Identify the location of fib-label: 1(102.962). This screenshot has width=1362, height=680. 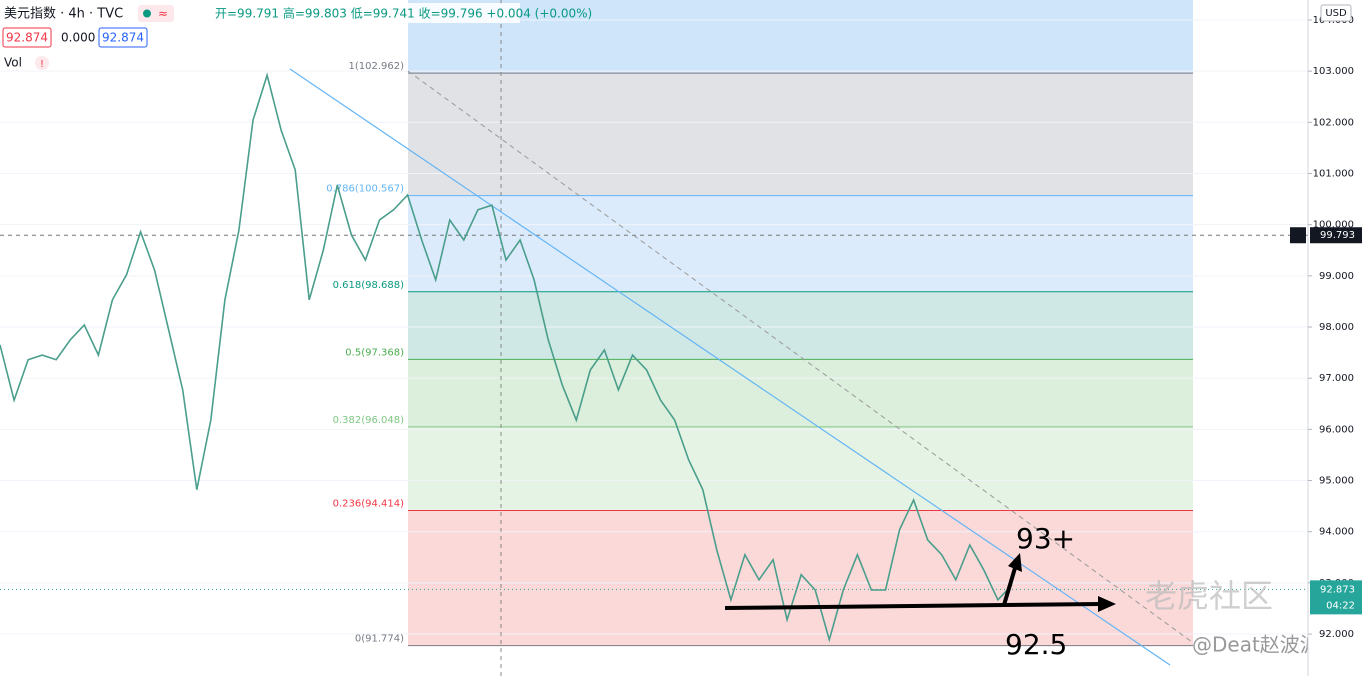
(376, 66).